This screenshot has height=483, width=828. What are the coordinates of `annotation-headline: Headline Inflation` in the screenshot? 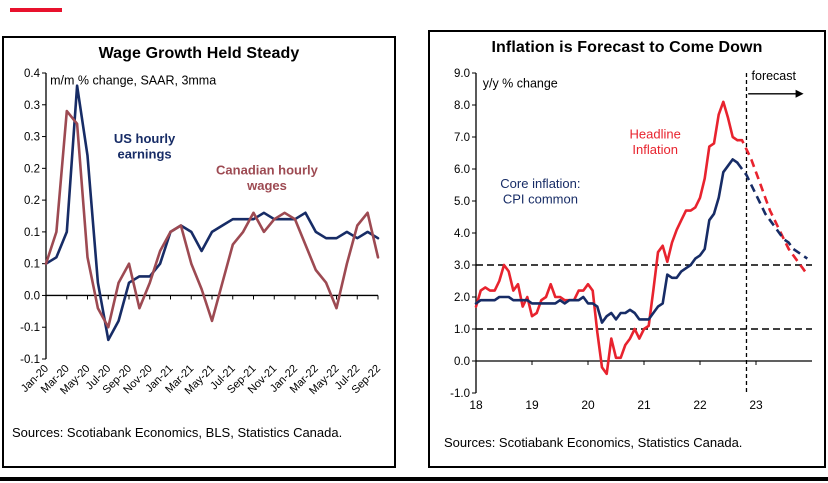 It's located at (655, 142).